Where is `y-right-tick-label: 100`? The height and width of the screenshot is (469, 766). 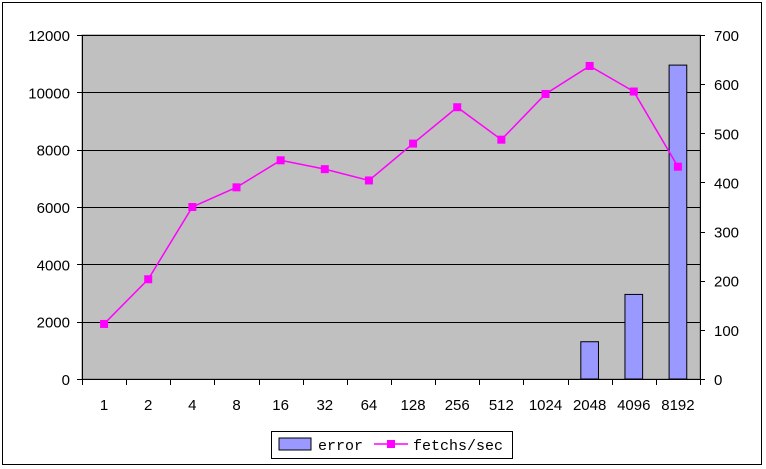 y-right-tick-label: 100 is located at coordinates (726, 331).